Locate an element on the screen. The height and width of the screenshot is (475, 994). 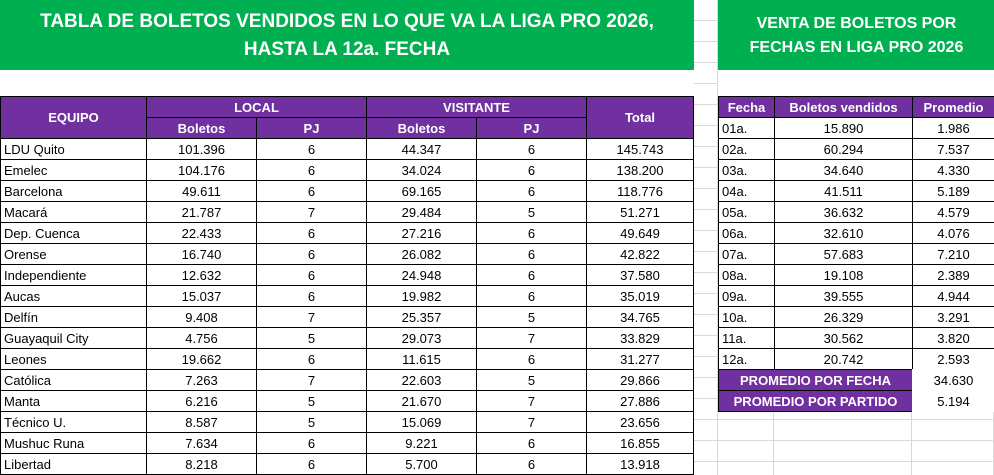
header-cell: PJ is located at coordinates (311, 128).